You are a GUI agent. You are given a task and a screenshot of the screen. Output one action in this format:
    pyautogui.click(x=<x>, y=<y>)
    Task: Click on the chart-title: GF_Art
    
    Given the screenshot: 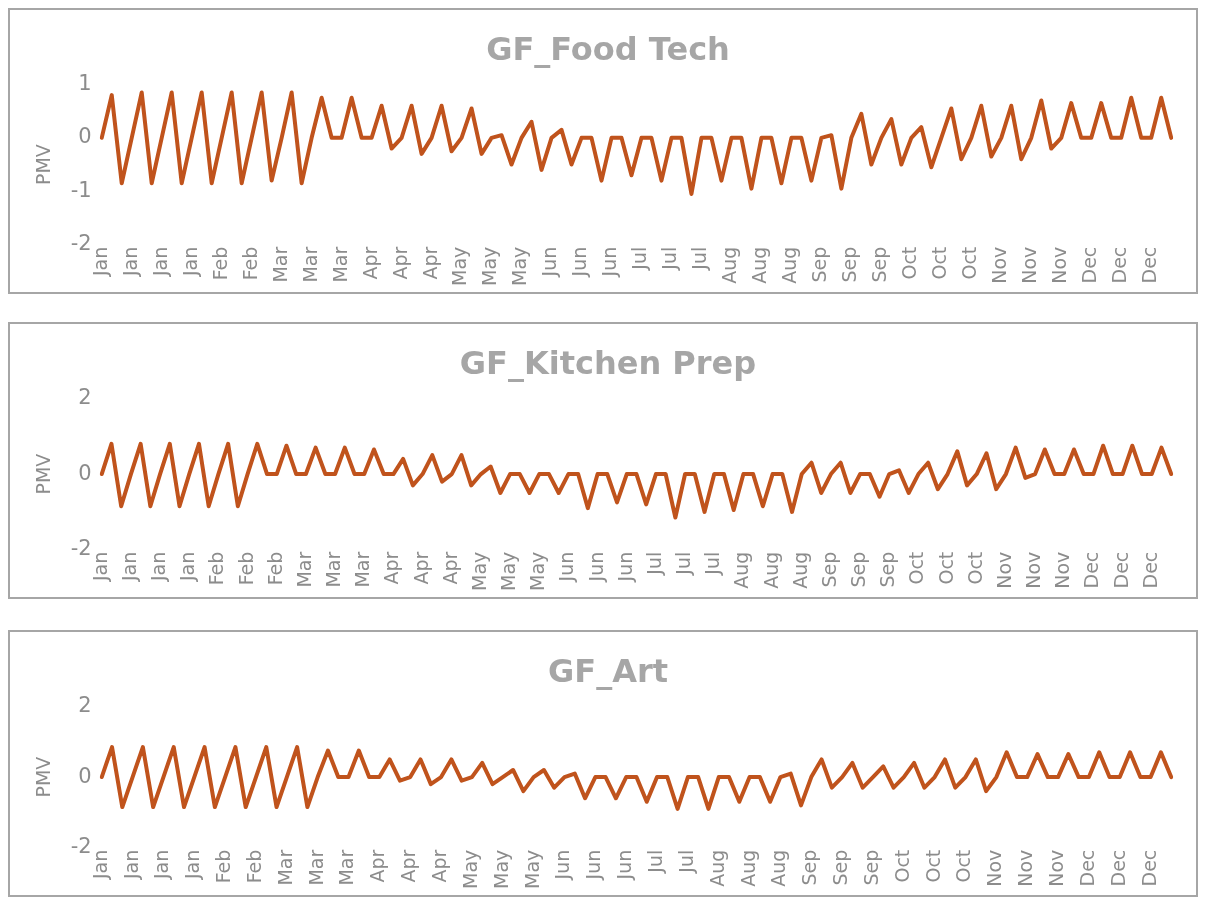 What is the action you would take?
    pyautogui.click(x=608, y=670)
    